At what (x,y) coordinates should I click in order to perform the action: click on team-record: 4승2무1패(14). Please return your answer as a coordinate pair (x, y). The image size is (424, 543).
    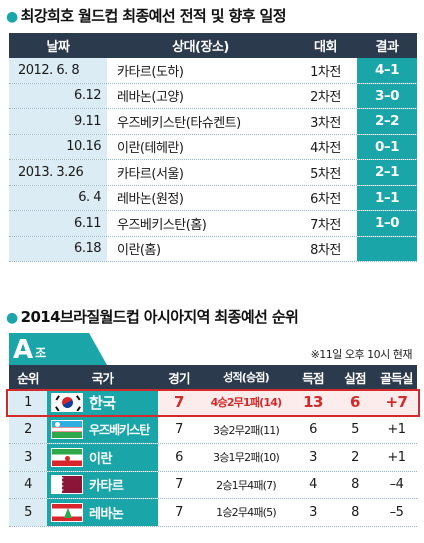
    Looking at the image, I should click on (246, 403).